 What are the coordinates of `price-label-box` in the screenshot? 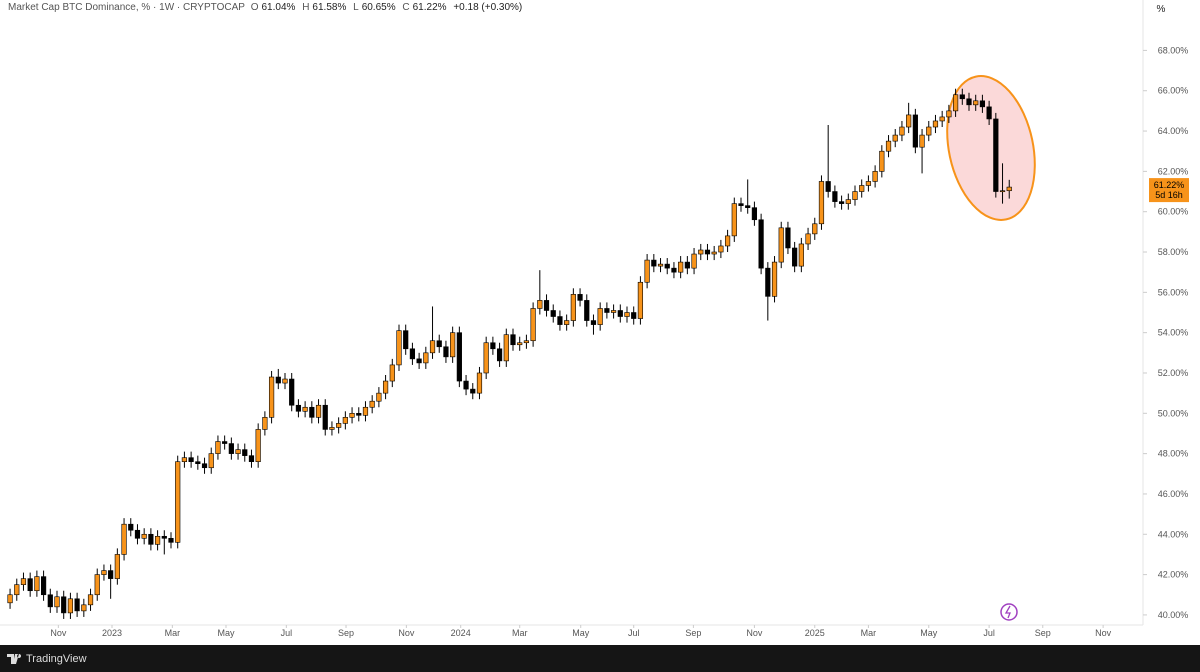 It's located at (1169, 190).